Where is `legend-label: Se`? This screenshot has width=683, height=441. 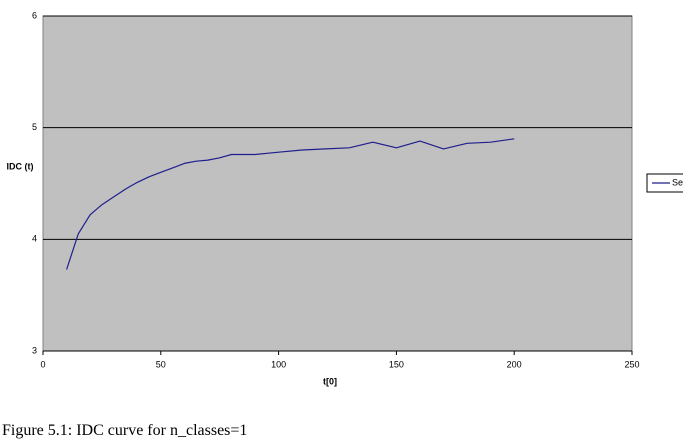
legend-label: Se is located at coordinates (677, 182).